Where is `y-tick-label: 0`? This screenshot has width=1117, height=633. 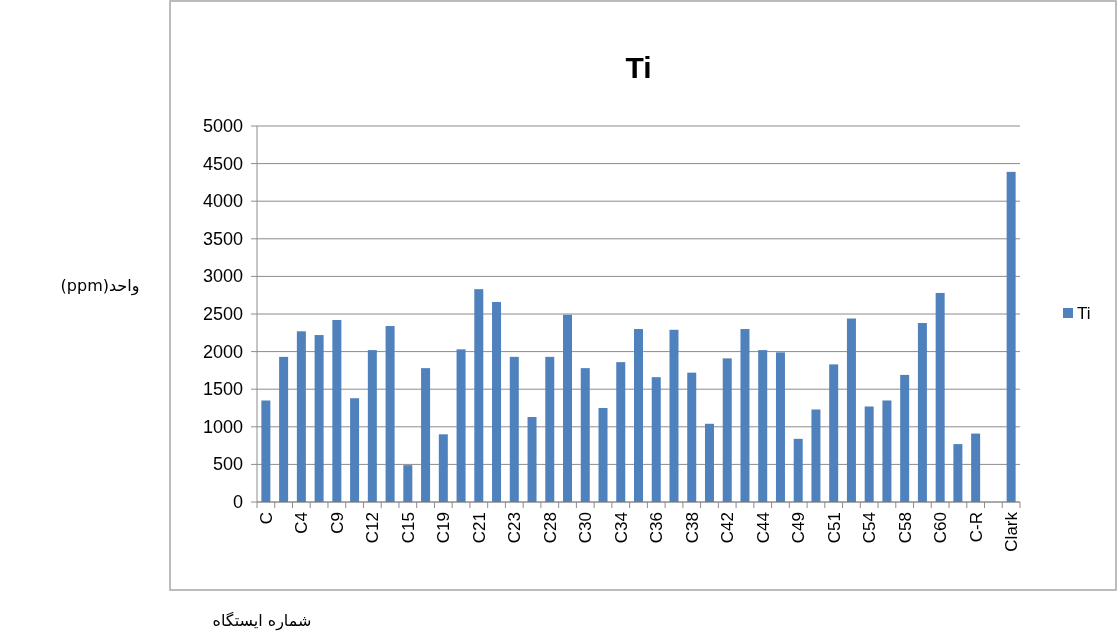 y-tick-label: 0 is located at coordinates (237, 502).